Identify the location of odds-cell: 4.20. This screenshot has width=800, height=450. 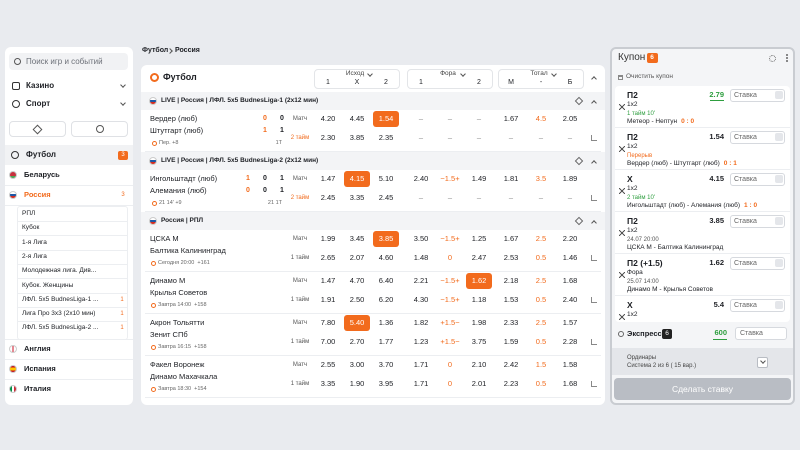
(328, 118).